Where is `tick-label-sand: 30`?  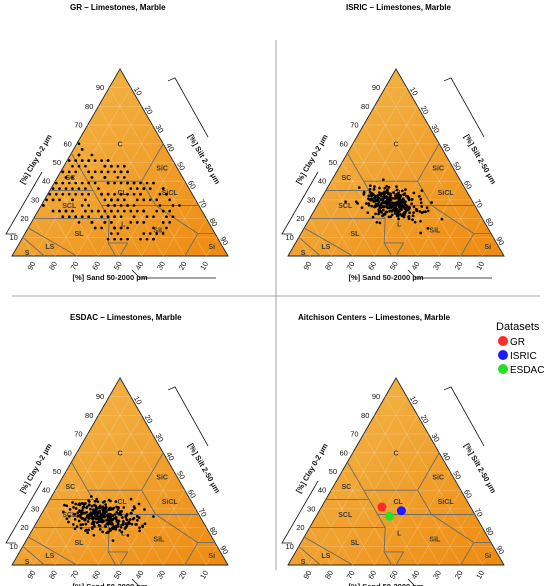 tick-label-sand: 30 is located at coordinates (161, 575).